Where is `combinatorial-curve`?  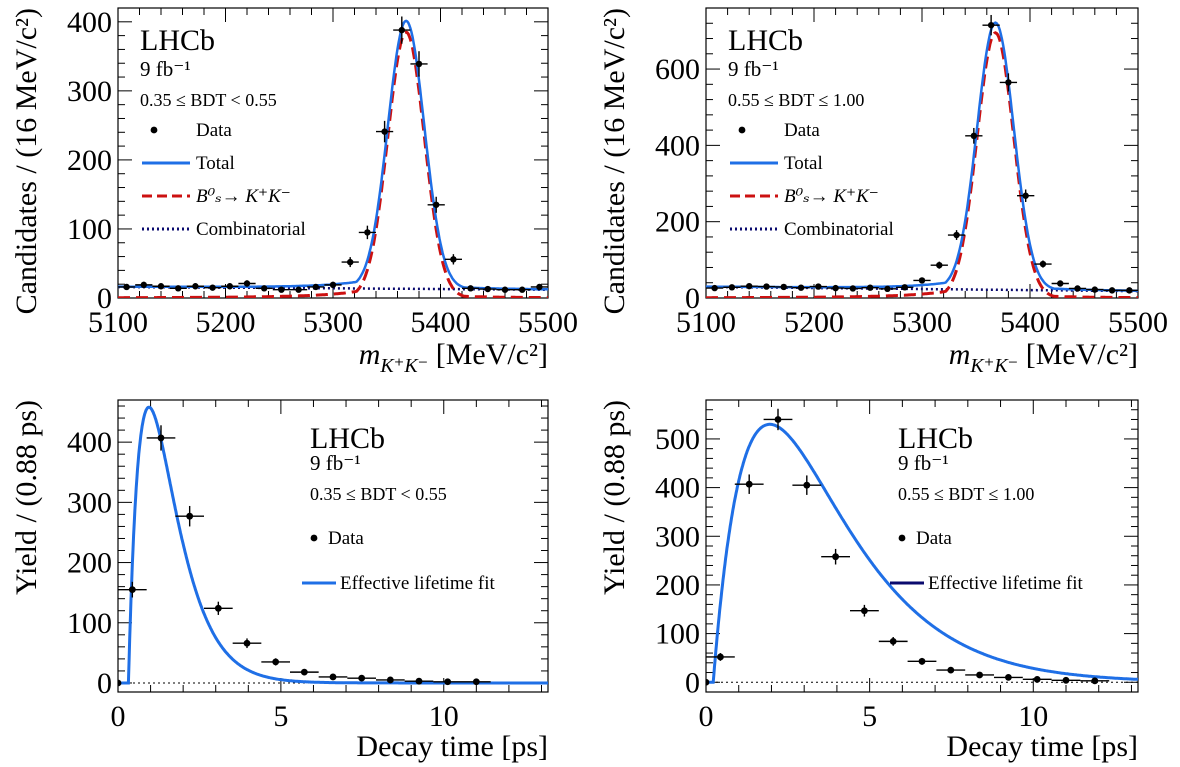
combinatorial-curve is located at coordinates (922, 289).